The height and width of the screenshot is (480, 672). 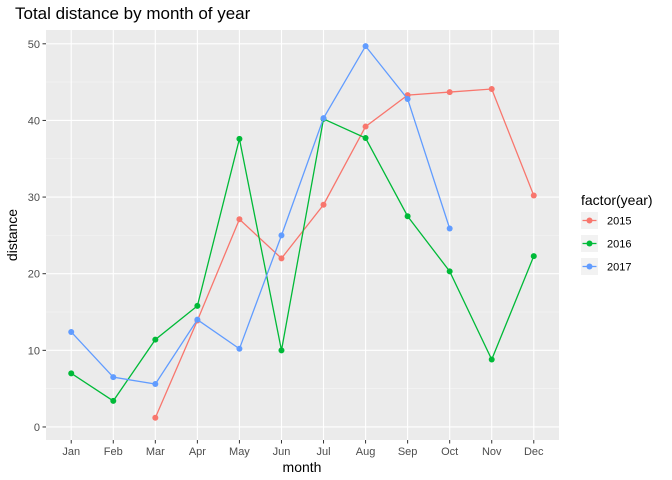 What do you see at coordinates (365, 46) in the screenshot?
I see `data-point-2017-Aug` at bounding box center [365, 46].